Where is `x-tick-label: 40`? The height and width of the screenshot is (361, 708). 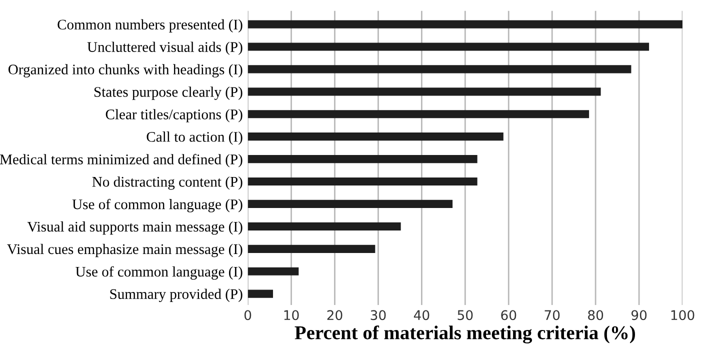
x-tick-label: 40 is located at coordinates (422, 315).